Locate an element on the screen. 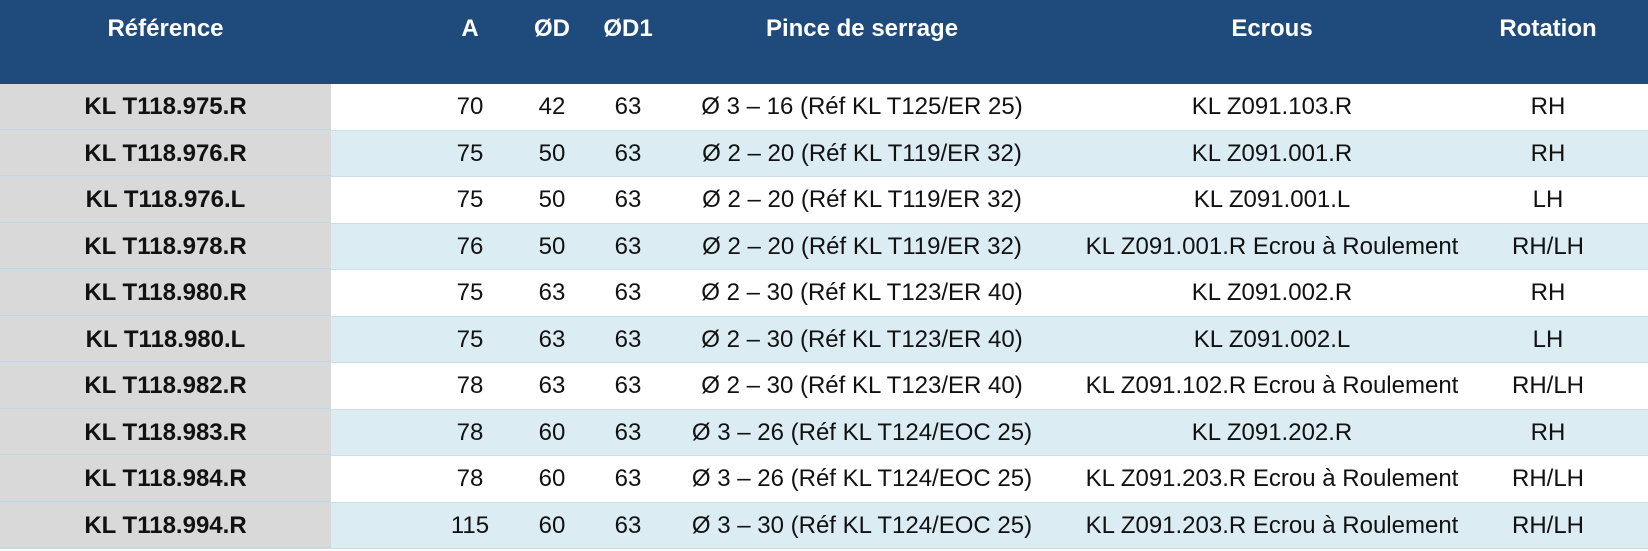  cell-a: 70 is located at coordinates (470, 106).